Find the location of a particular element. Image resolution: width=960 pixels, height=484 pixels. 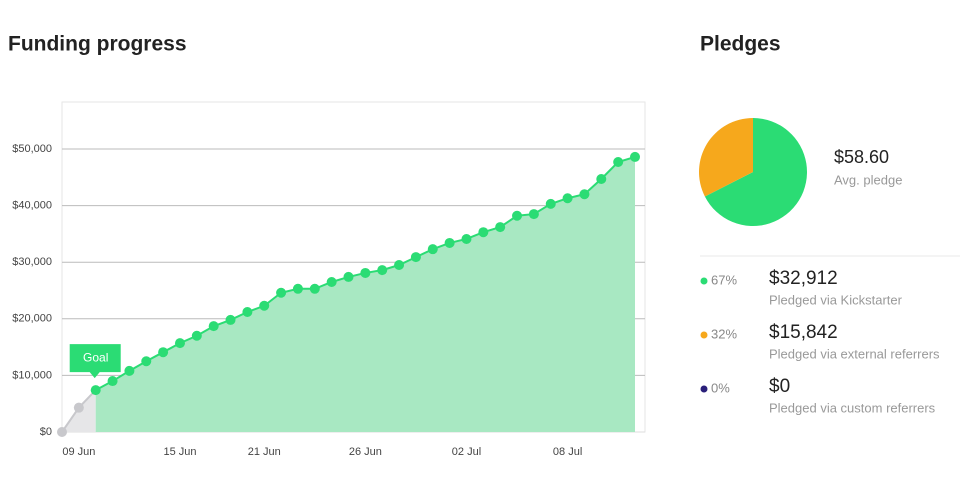

avg-label: Avg. pledge is located at coordinates (868, 179).